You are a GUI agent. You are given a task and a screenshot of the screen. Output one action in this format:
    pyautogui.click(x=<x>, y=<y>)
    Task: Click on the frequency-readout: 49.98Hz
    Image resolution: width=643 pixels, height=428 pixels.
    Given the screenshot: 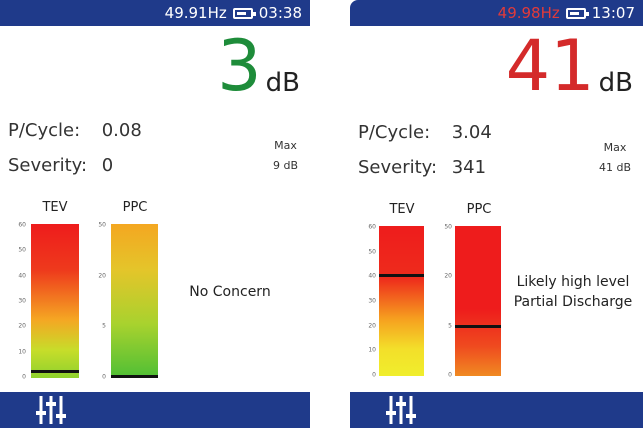 What is the action you would take?
    pyautogui.click(x=528, y=13)
    